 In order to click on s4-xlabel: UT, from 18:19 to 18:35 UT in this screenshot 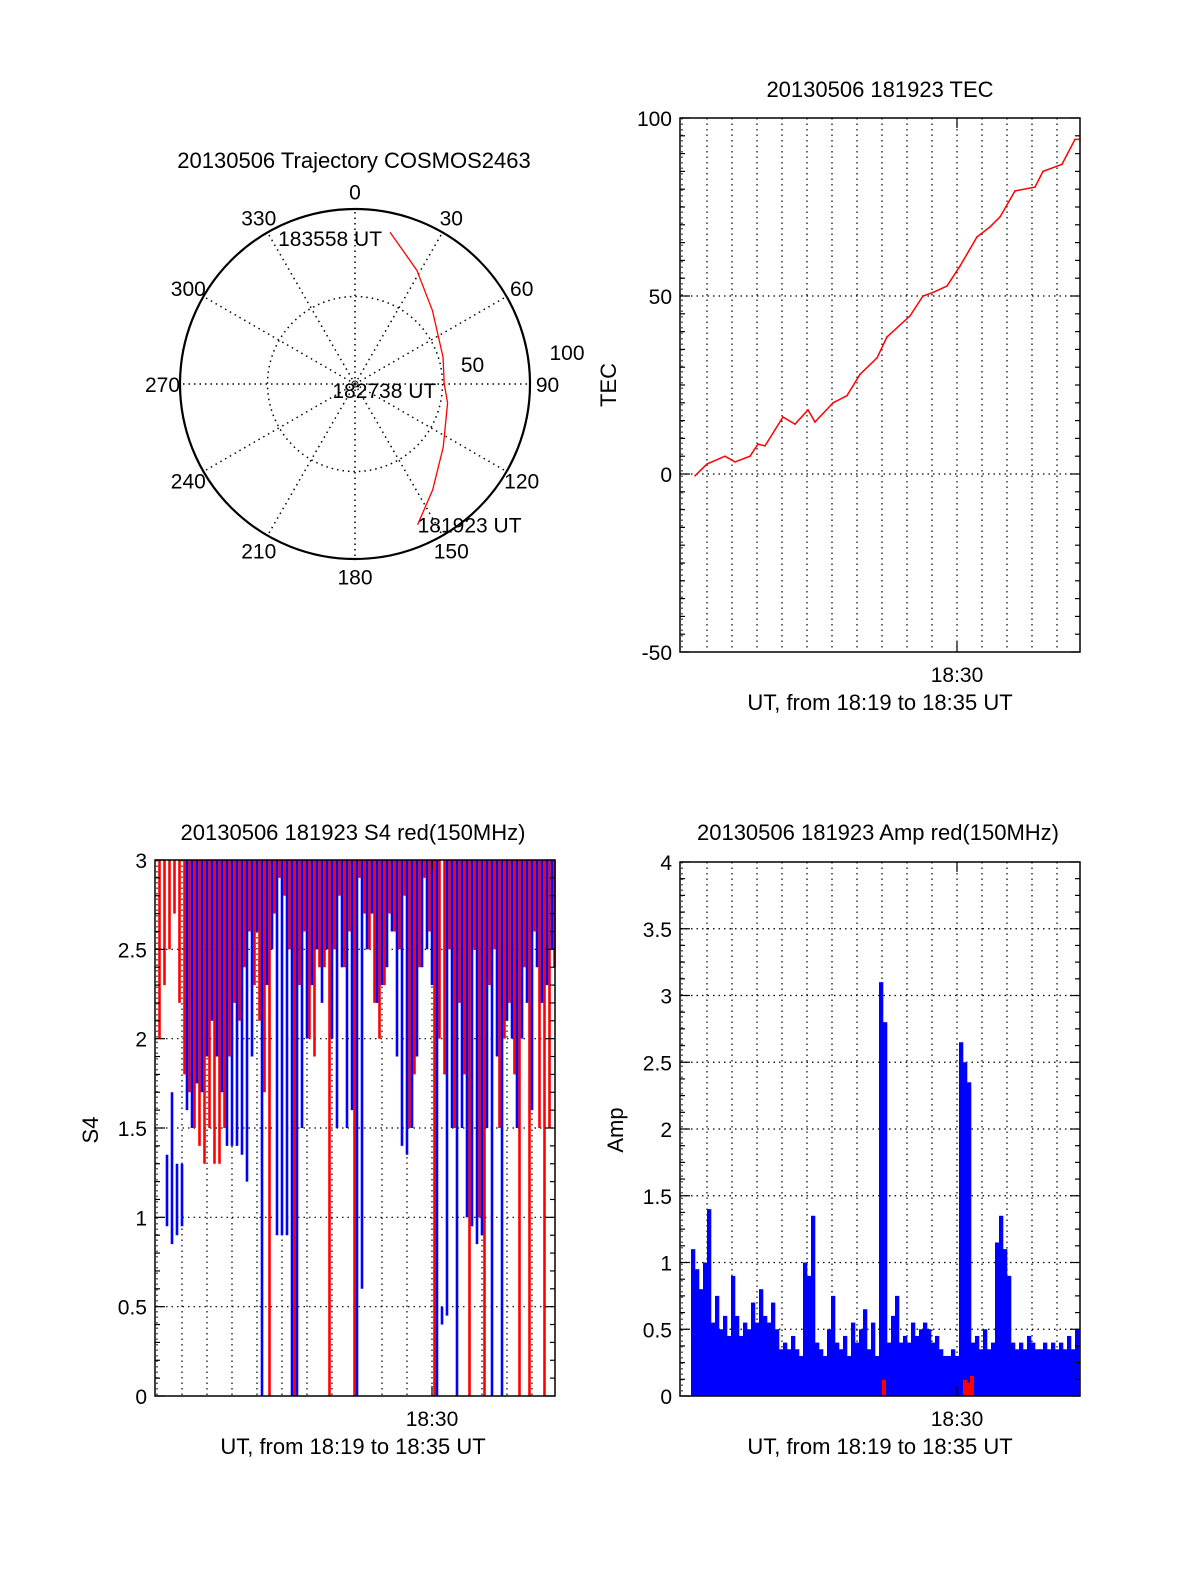, I will do `click(352, 1446)`.